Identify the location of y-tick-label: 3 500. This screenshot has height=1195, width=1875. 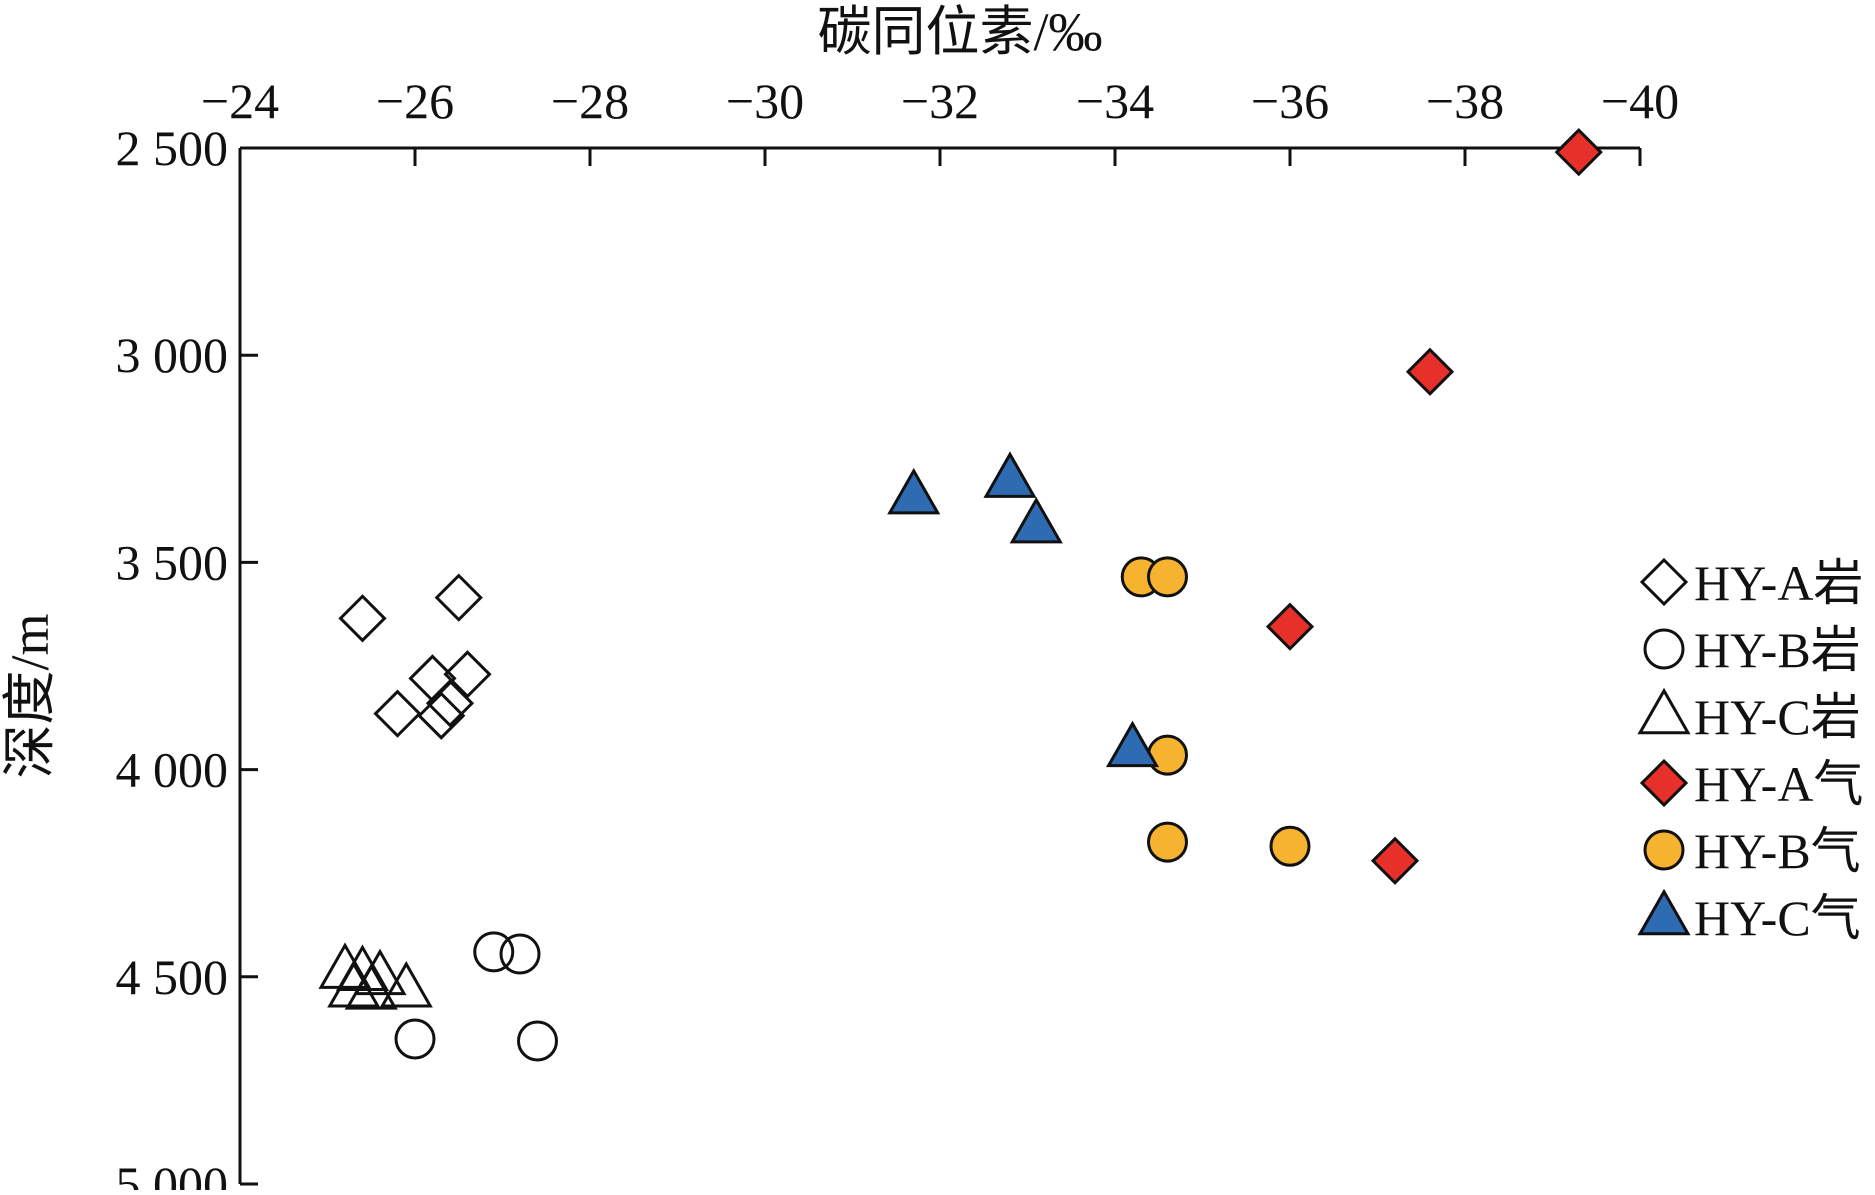
(172, 562).